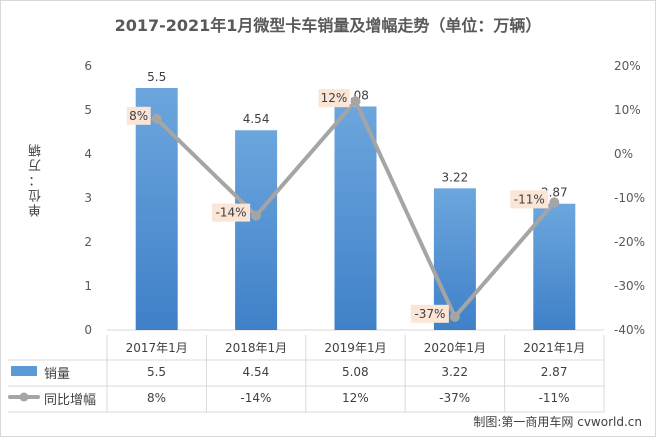  I want to click on bar-value-label: 3.22, so click(455, 177).